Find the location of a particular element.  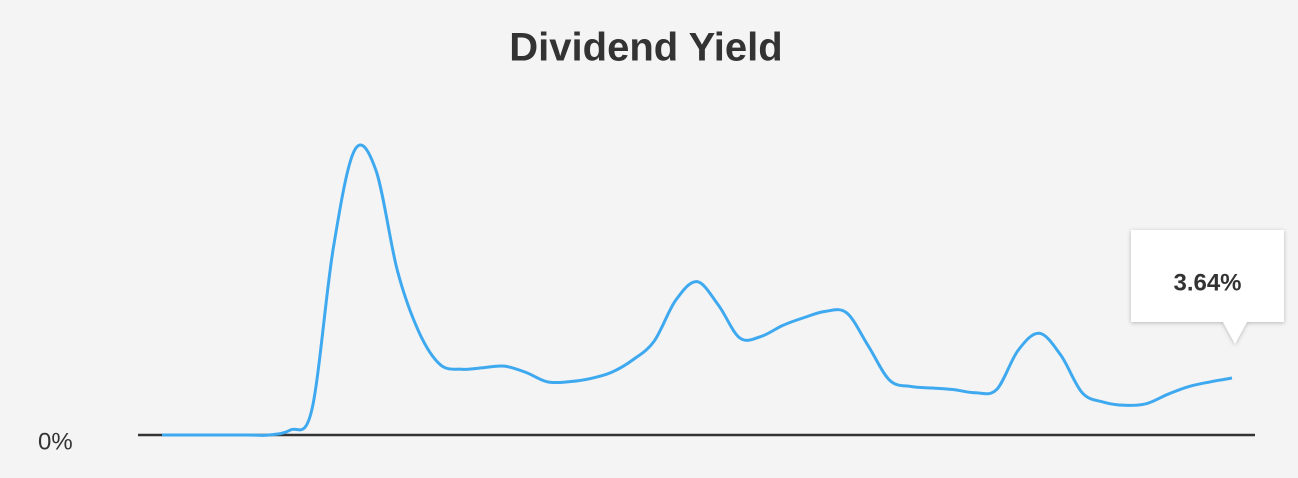

value-label: 3.64% is located at coordinates (1207, 282).